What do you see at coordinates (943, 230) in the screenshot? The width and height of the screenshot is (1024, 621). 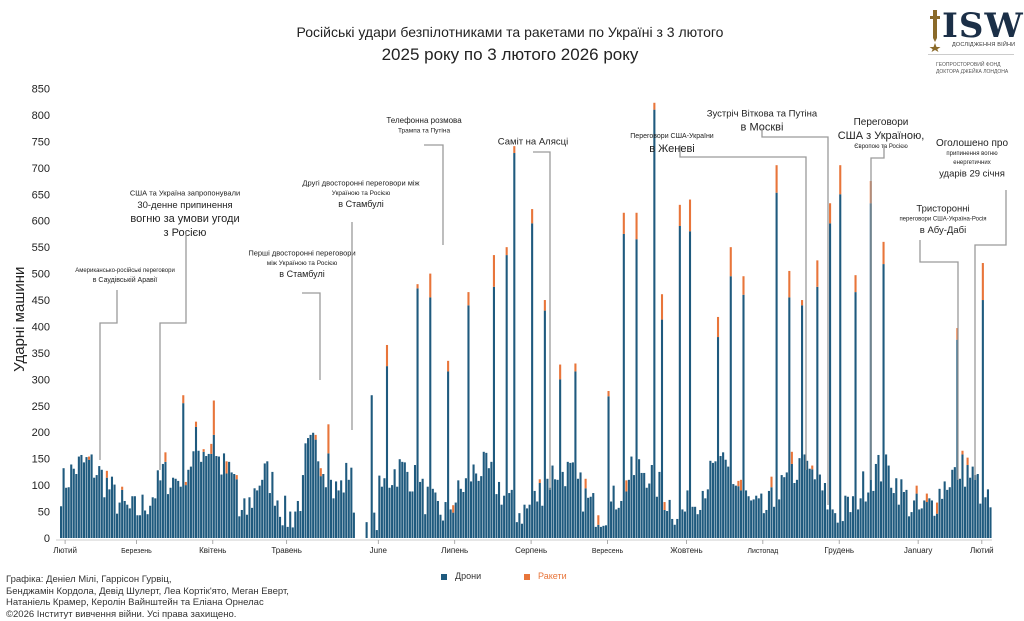 I see `annotation-text: в Абу-Дабі` at bounding box center [943, 230].